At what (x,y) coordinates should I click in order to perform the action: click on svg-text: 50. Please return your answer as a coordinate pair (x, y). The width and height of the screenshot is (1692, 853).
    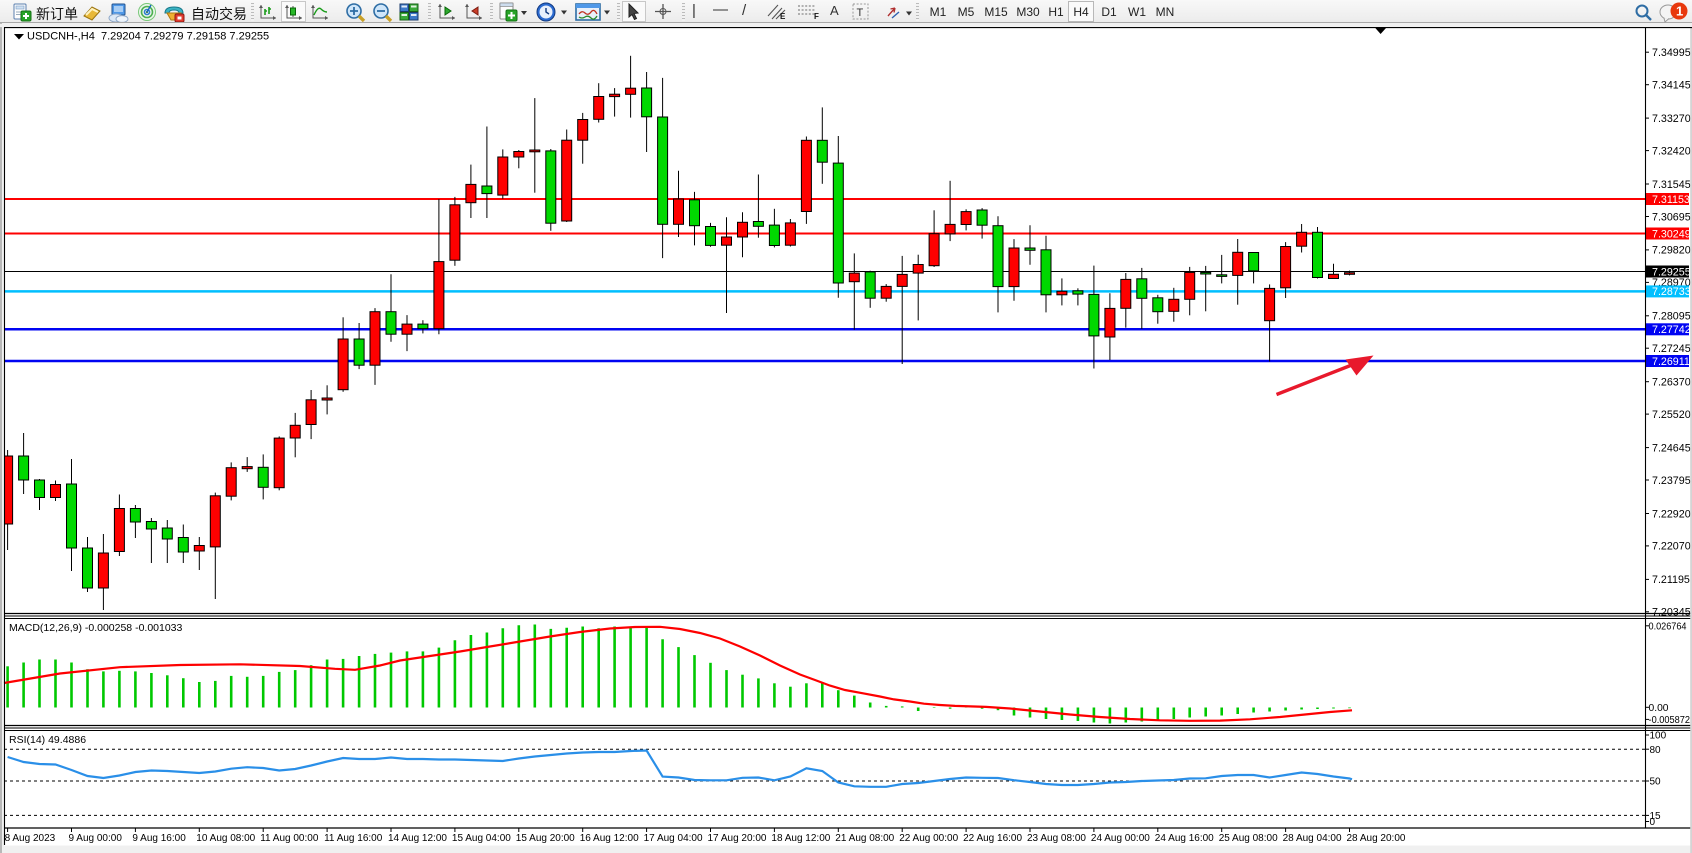
    Looking at the image, I should click on (1656, 782).